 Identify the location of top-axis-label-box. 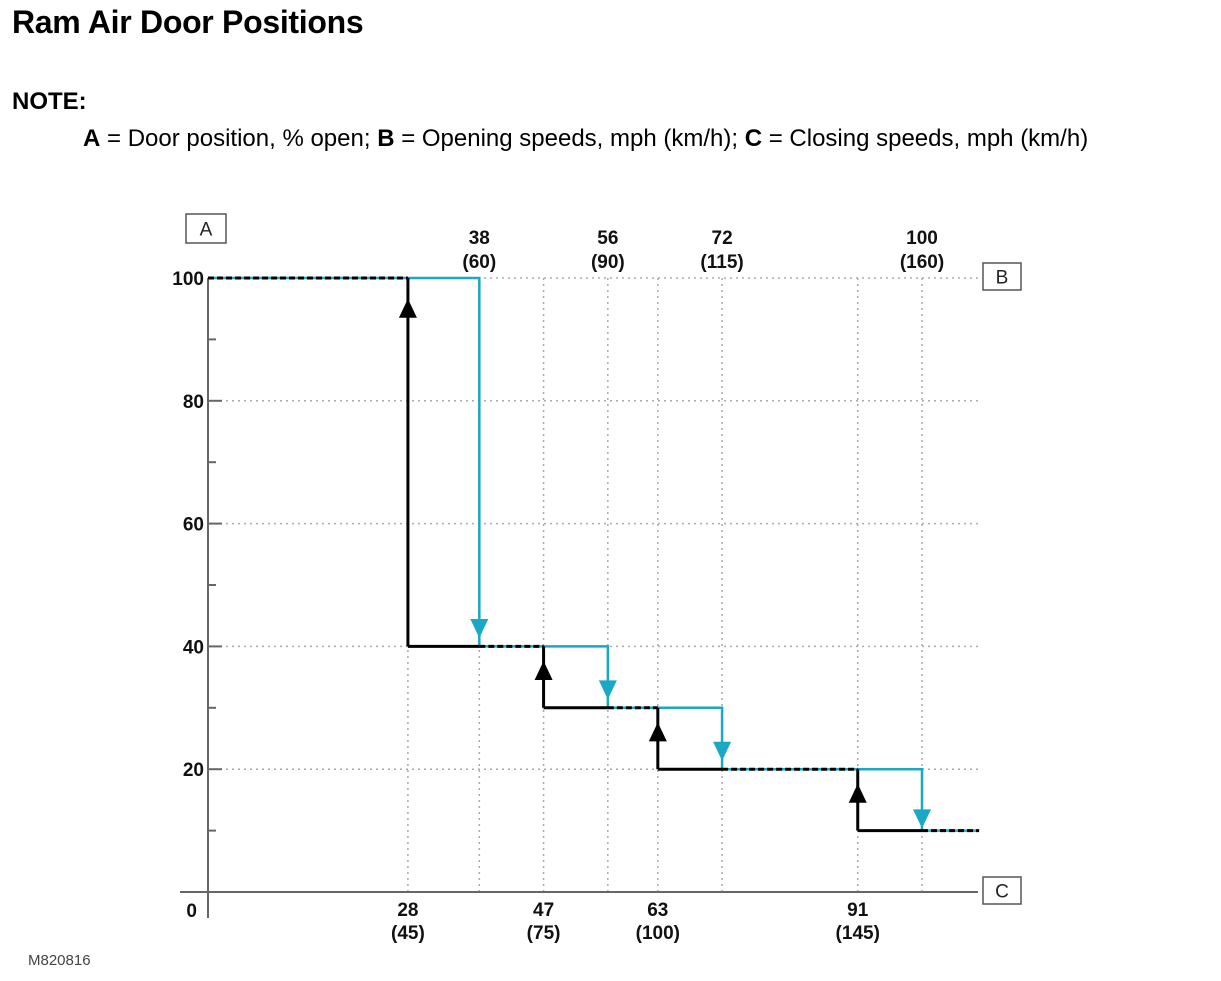
(1002, 276).